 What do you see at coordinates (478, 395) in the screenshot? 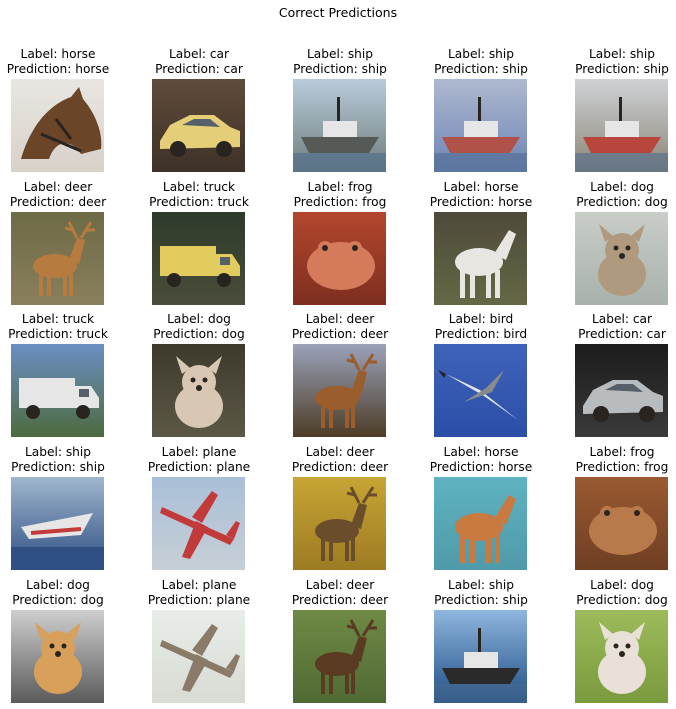
I see `bird-icon` at bounding box center [478, 395].